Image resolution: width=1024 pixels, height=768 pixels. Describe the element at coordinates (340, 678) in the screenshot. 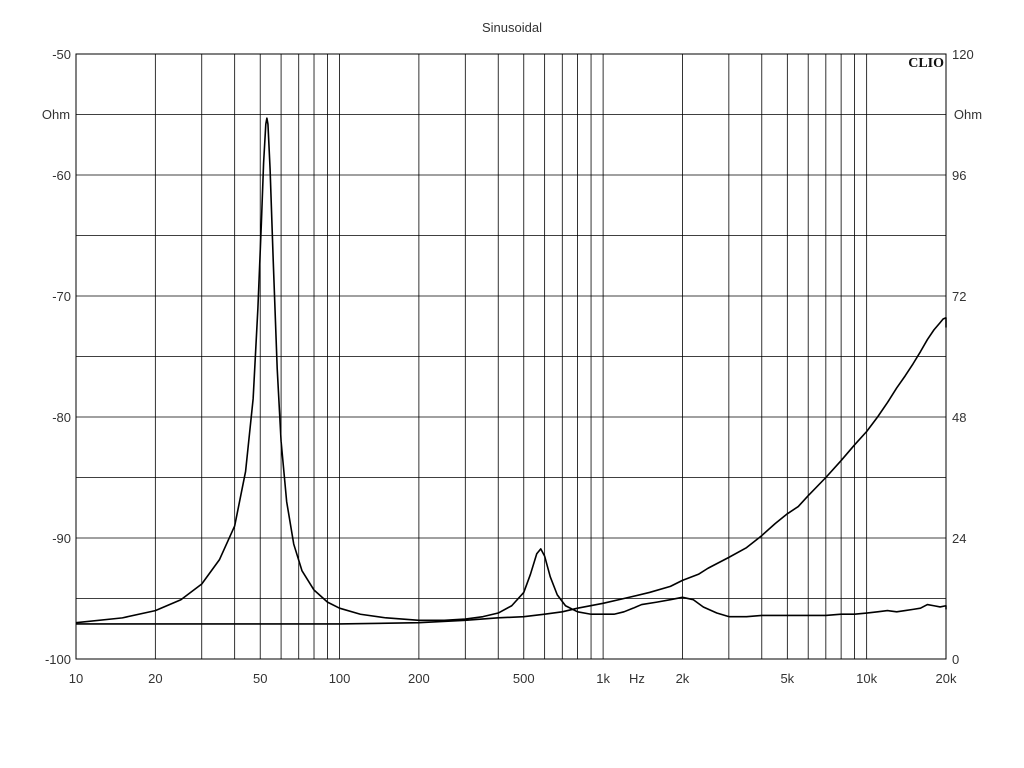

I see `x-tick-label: 100` at that location.